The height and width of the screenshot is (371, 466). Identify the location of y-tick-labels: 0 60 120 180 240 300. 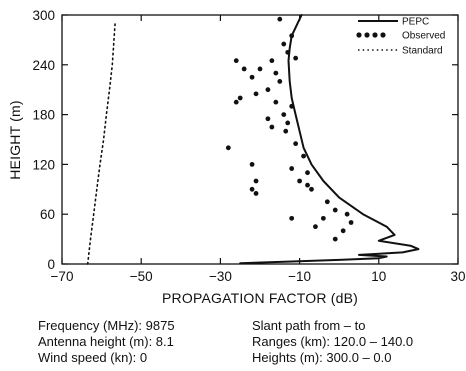
(43, 140).